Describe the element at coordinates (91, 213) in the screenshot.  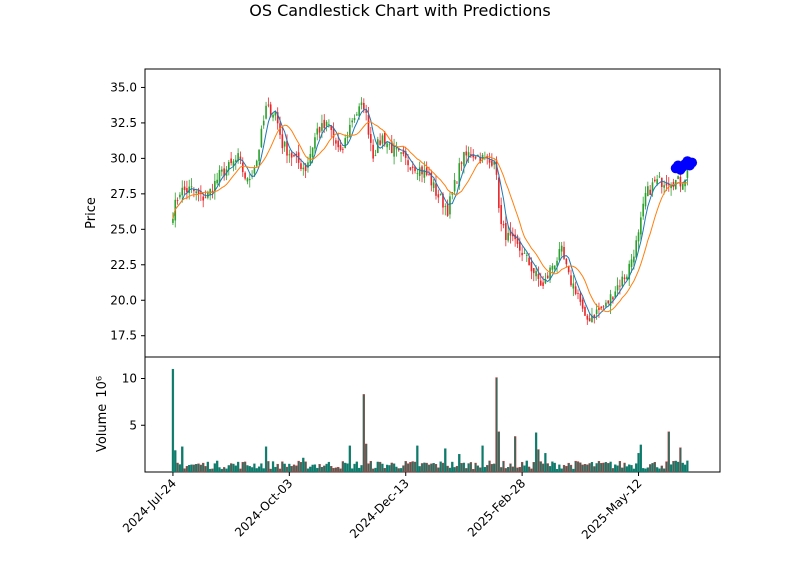
I see `price-axis-label: Price` at that location.